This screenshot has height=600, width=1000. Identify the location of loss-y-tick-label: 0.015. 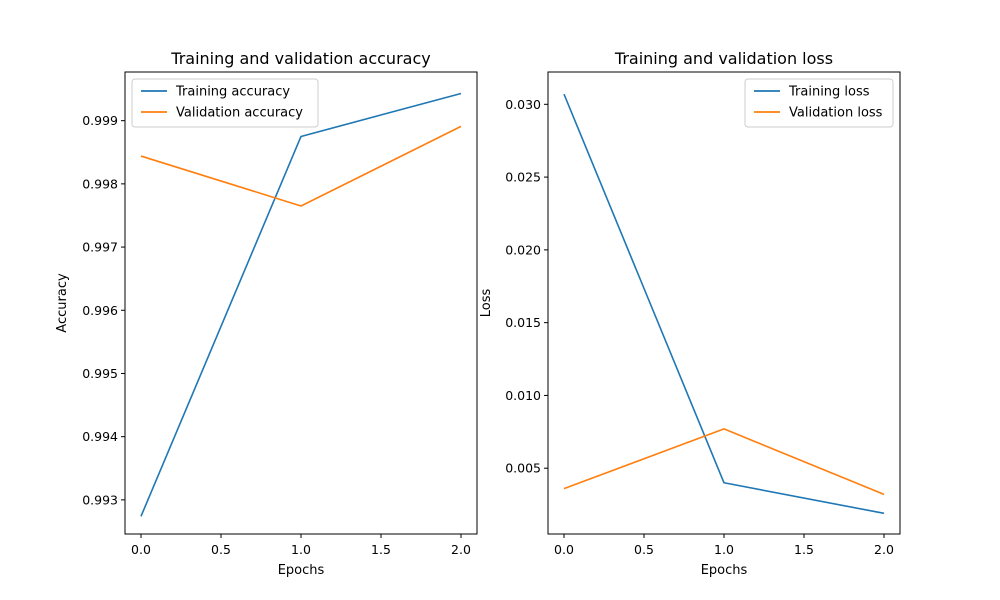
(523, 322).